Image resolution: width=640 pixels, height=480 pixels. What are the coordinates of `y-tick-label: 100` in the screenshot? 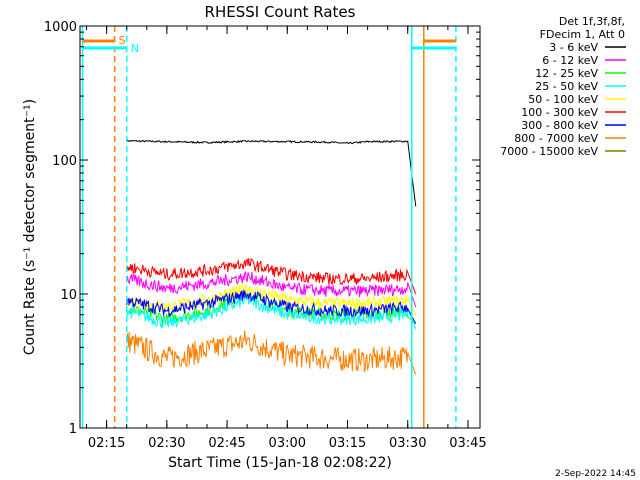 It's located at (64, 161).